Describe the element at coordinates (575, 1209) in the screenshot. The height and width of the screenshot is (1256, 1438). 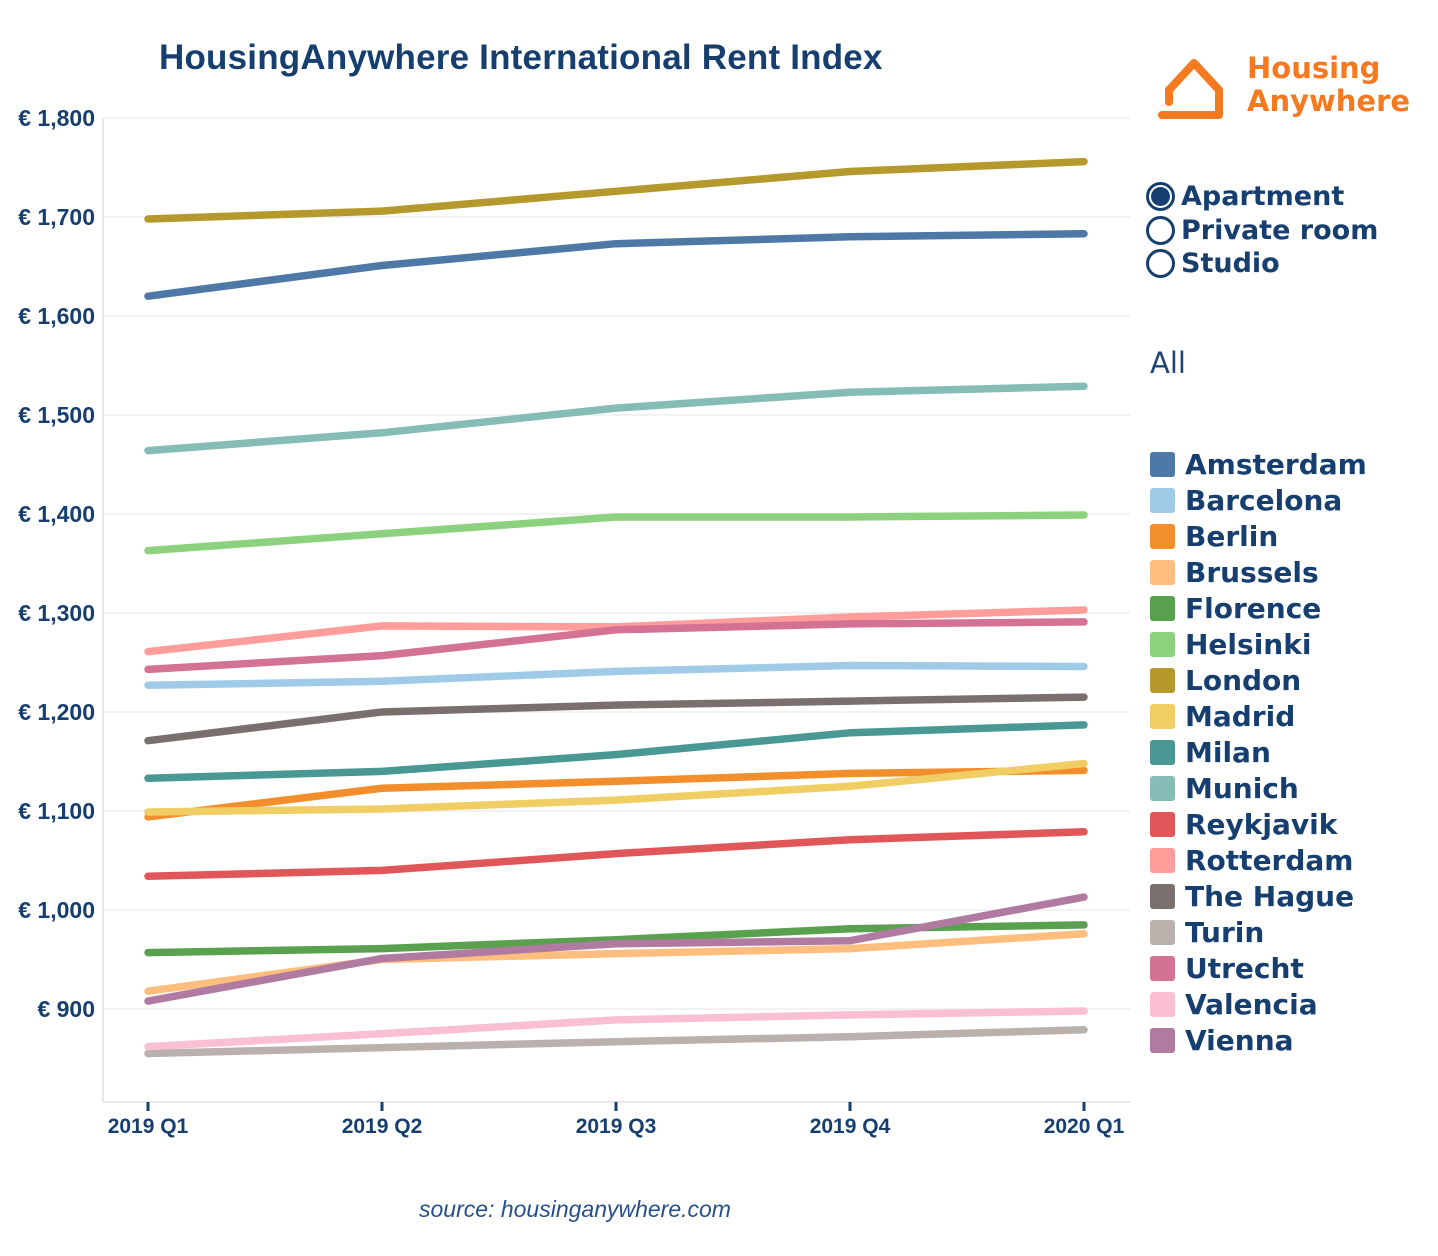
I see `source-note: source: housinganywhere.com` at that location.